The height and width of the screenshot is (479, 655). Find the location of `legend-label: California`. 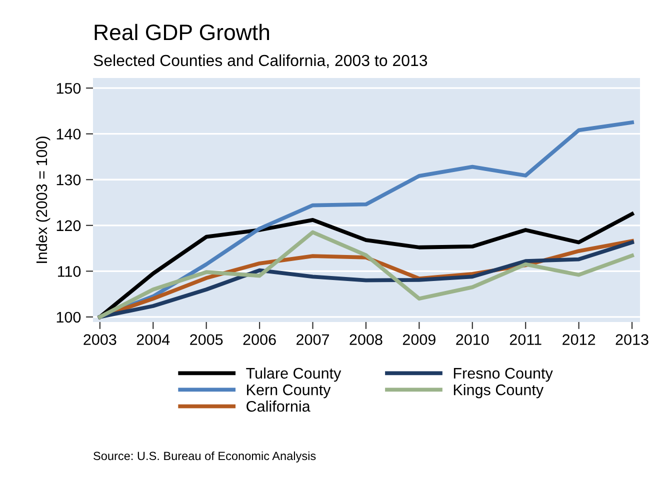

legend-label: California is located at coordinates (278, 406).